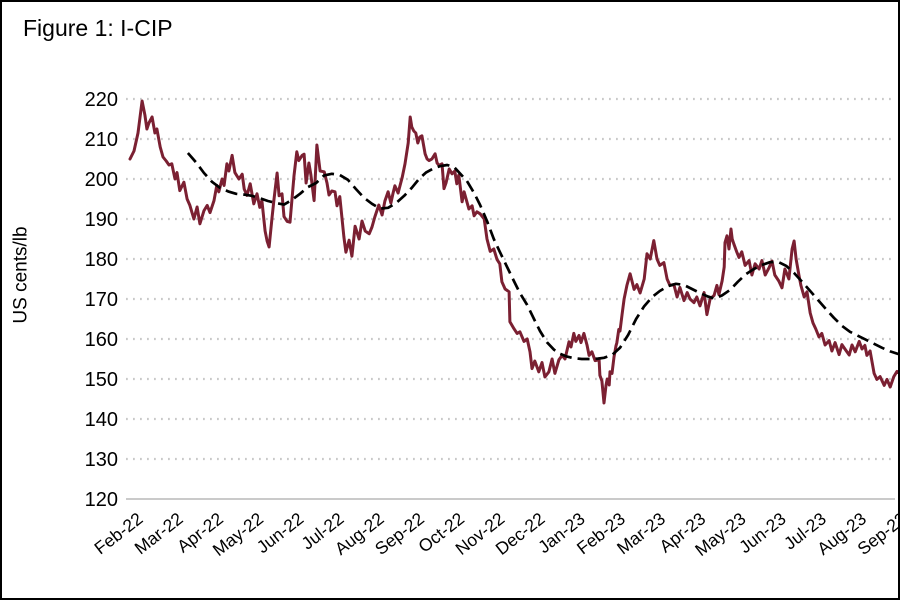 The width and height of the screenshot is (900, 600). I want to click on y-tick-label-130: 130, so click(101, 460).